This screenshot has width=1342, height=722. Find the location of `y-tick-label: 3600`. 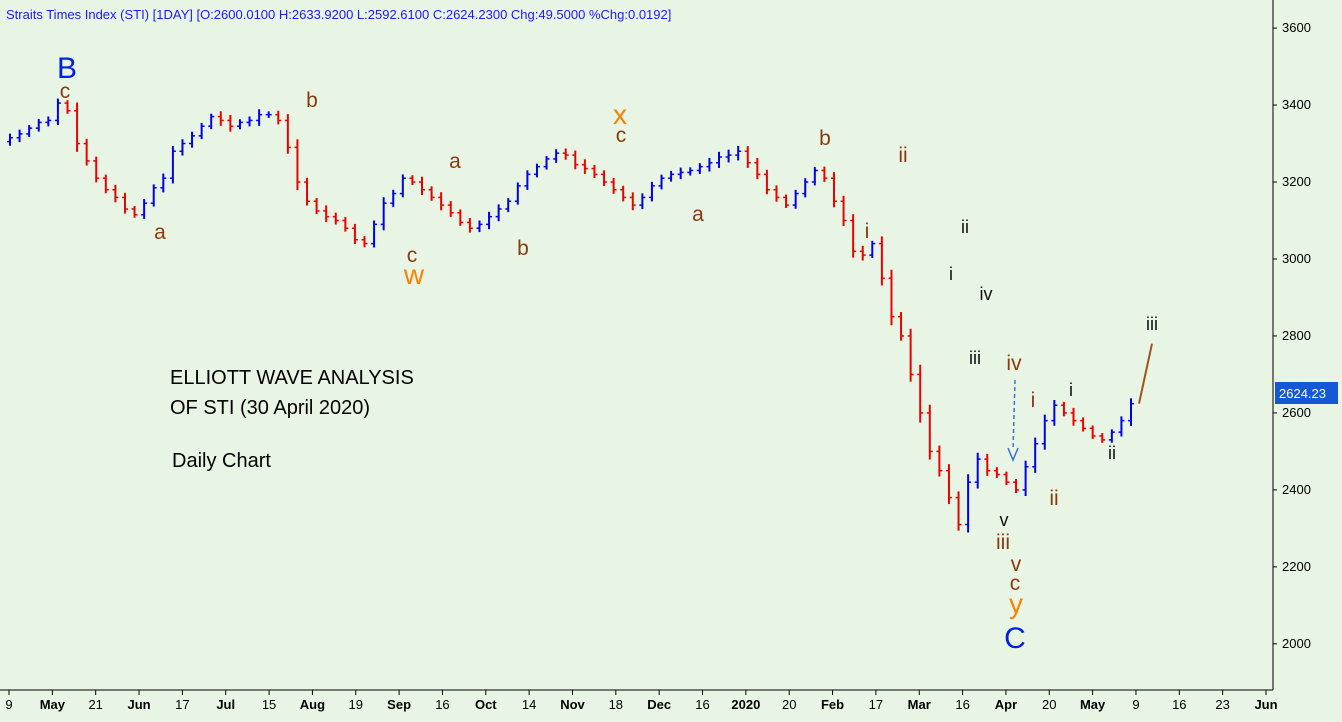

y-tick-label: 3600 is located at coordinates (1296, 27).